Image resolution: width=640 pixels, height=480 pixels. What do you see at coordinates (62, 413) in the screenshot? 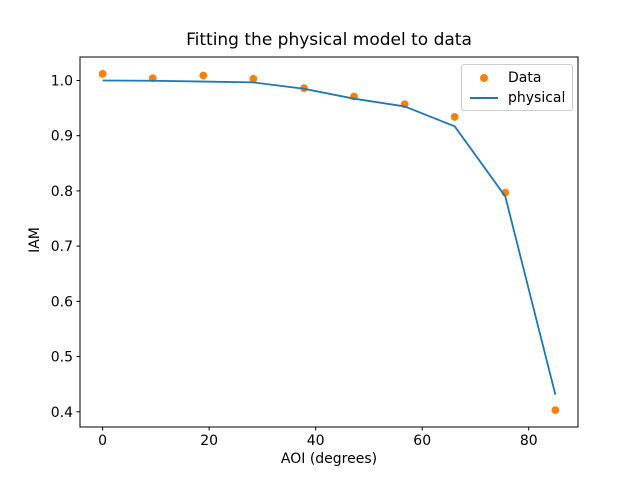
I see `y-tick-label: 0.4` at bounding box center [62, 413].